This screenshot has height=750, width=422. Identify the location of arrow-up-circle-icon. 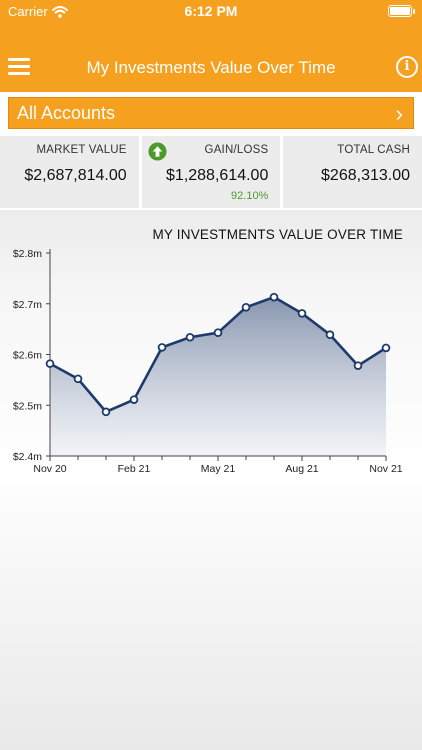
(157, 151).